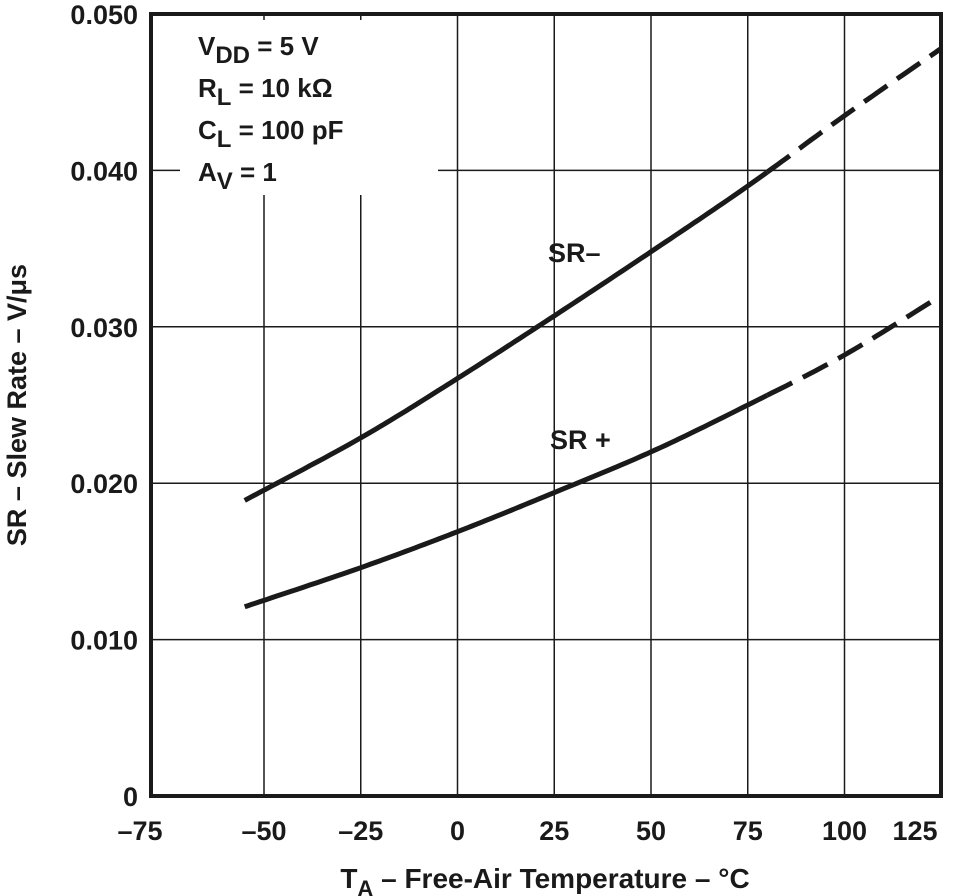 The width and height of the screenshot is (966, 896). Describe the element at coordinates (574, 253) in the screenshot. I see `series-label-sr-minus: SR–` at that location.